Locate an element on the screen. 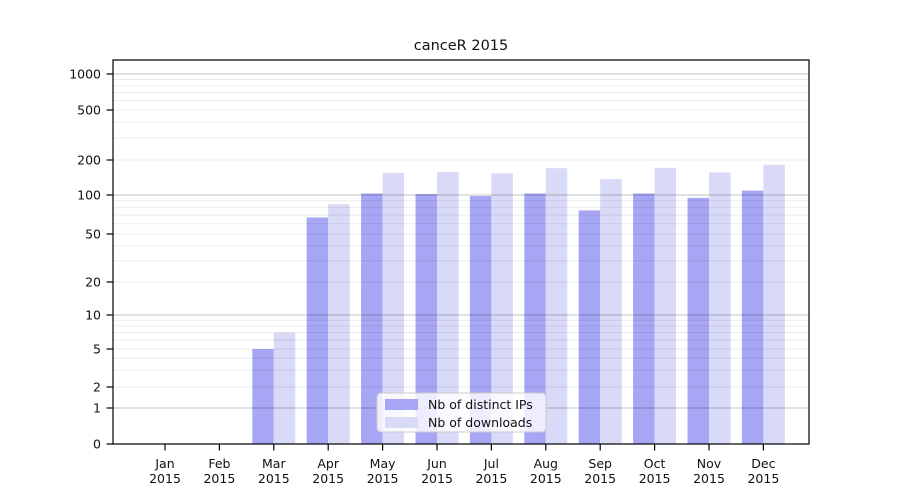  legend-label: Nb of distinct IPs is located at coordinates (480, 404).